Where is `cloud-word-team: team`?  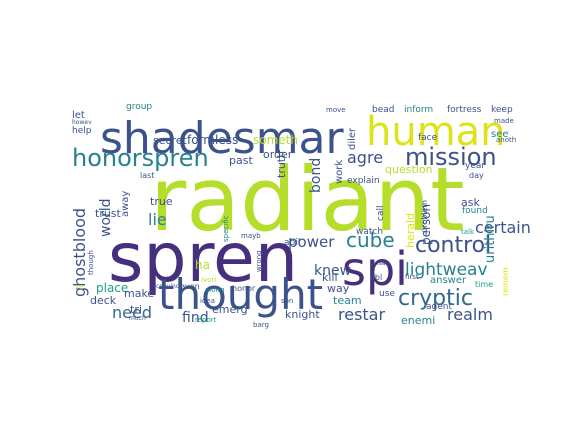
cloud-word-team: team is located at coordinates (347, 300).